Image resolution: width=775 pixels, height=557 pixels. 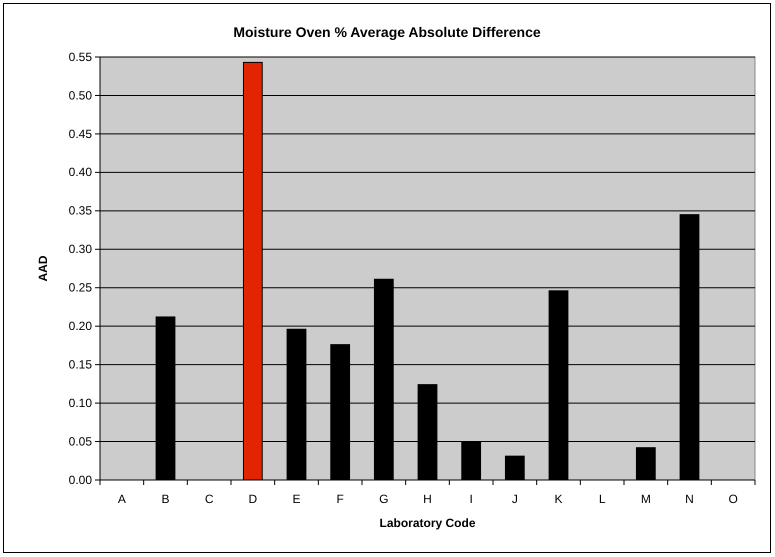 What do you see at coordinates (80, 287) in the screenshot?
I see `y-tick-label: 0.25` at bounding box center [80, 287].